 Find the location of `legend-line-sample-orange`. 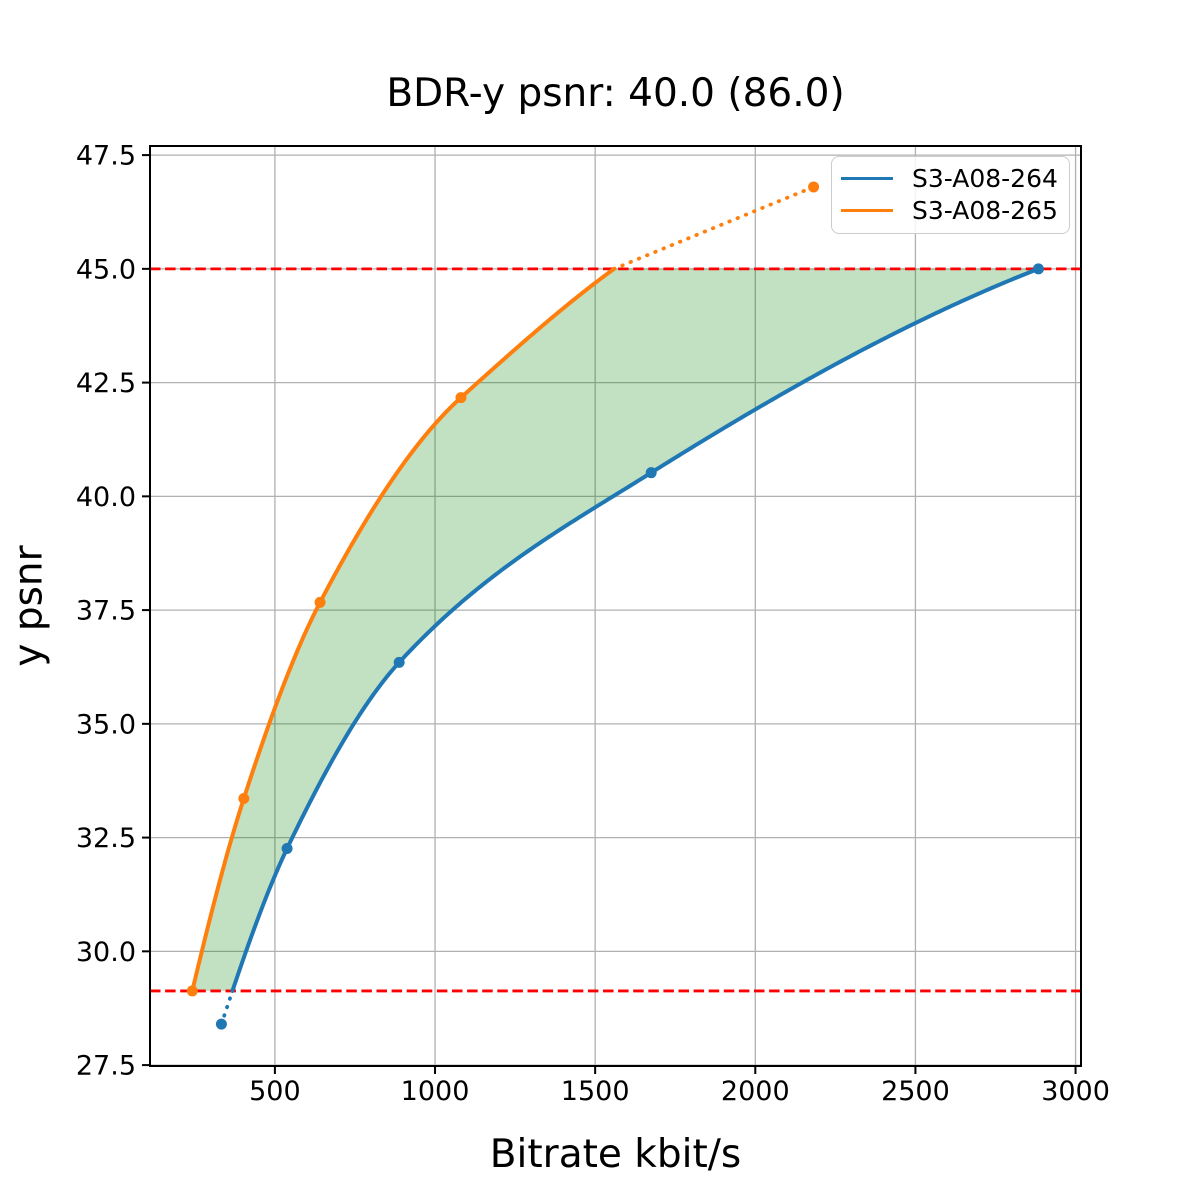

legend-line-sample-orange is located at coordinates (867, 210).